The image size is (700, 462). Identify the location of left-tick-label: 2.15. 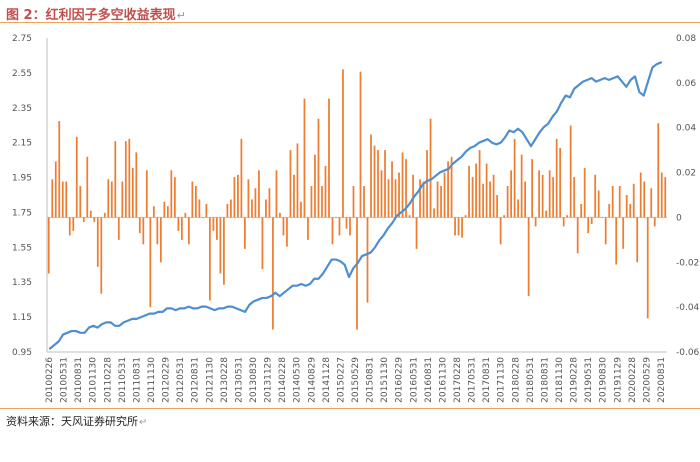
(22, 144).